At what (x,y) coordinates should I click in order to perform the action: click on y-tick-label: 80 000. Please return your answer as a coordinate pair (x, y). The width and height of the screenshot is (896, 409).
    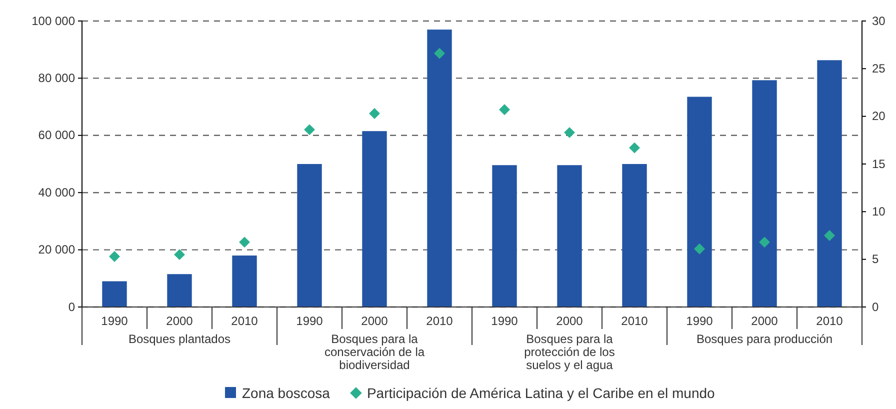
    Looking at the image, I should click on (57, 78).